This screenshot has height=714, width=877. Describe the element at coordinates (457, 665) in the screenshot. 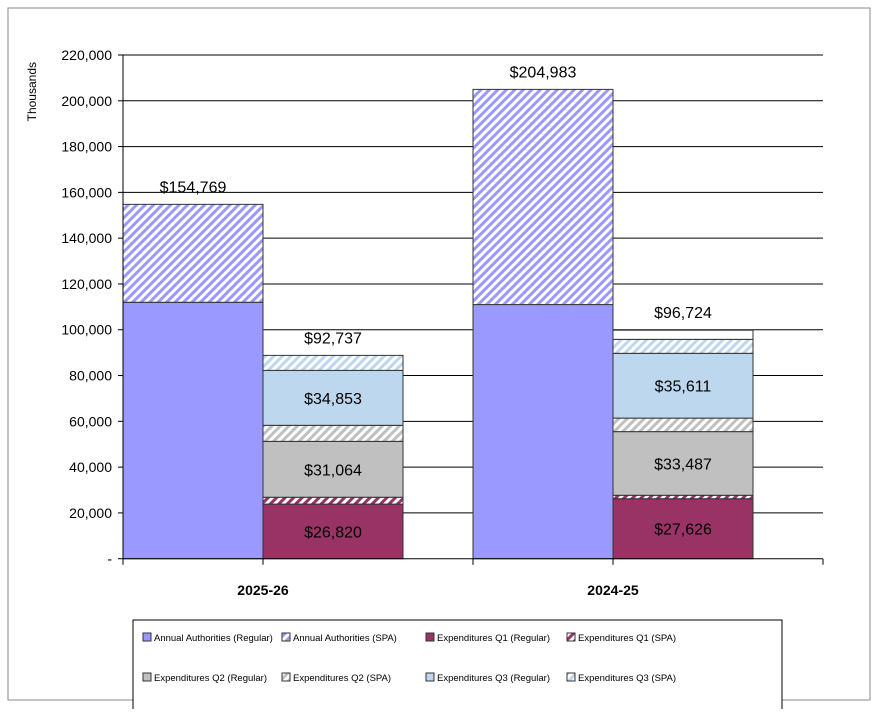

I see `legend-box` at that location.